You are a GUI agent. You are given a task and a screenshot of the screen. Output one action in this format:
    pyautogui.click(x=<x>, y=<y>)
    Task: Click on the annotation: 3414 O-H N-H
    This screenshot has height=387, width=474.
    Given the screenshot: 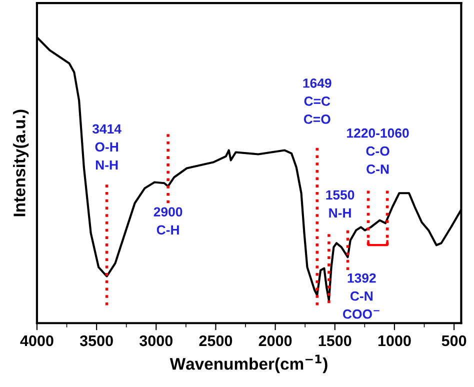 What is the action you would take?
    pyautogui.click(x=107, y=147)
    